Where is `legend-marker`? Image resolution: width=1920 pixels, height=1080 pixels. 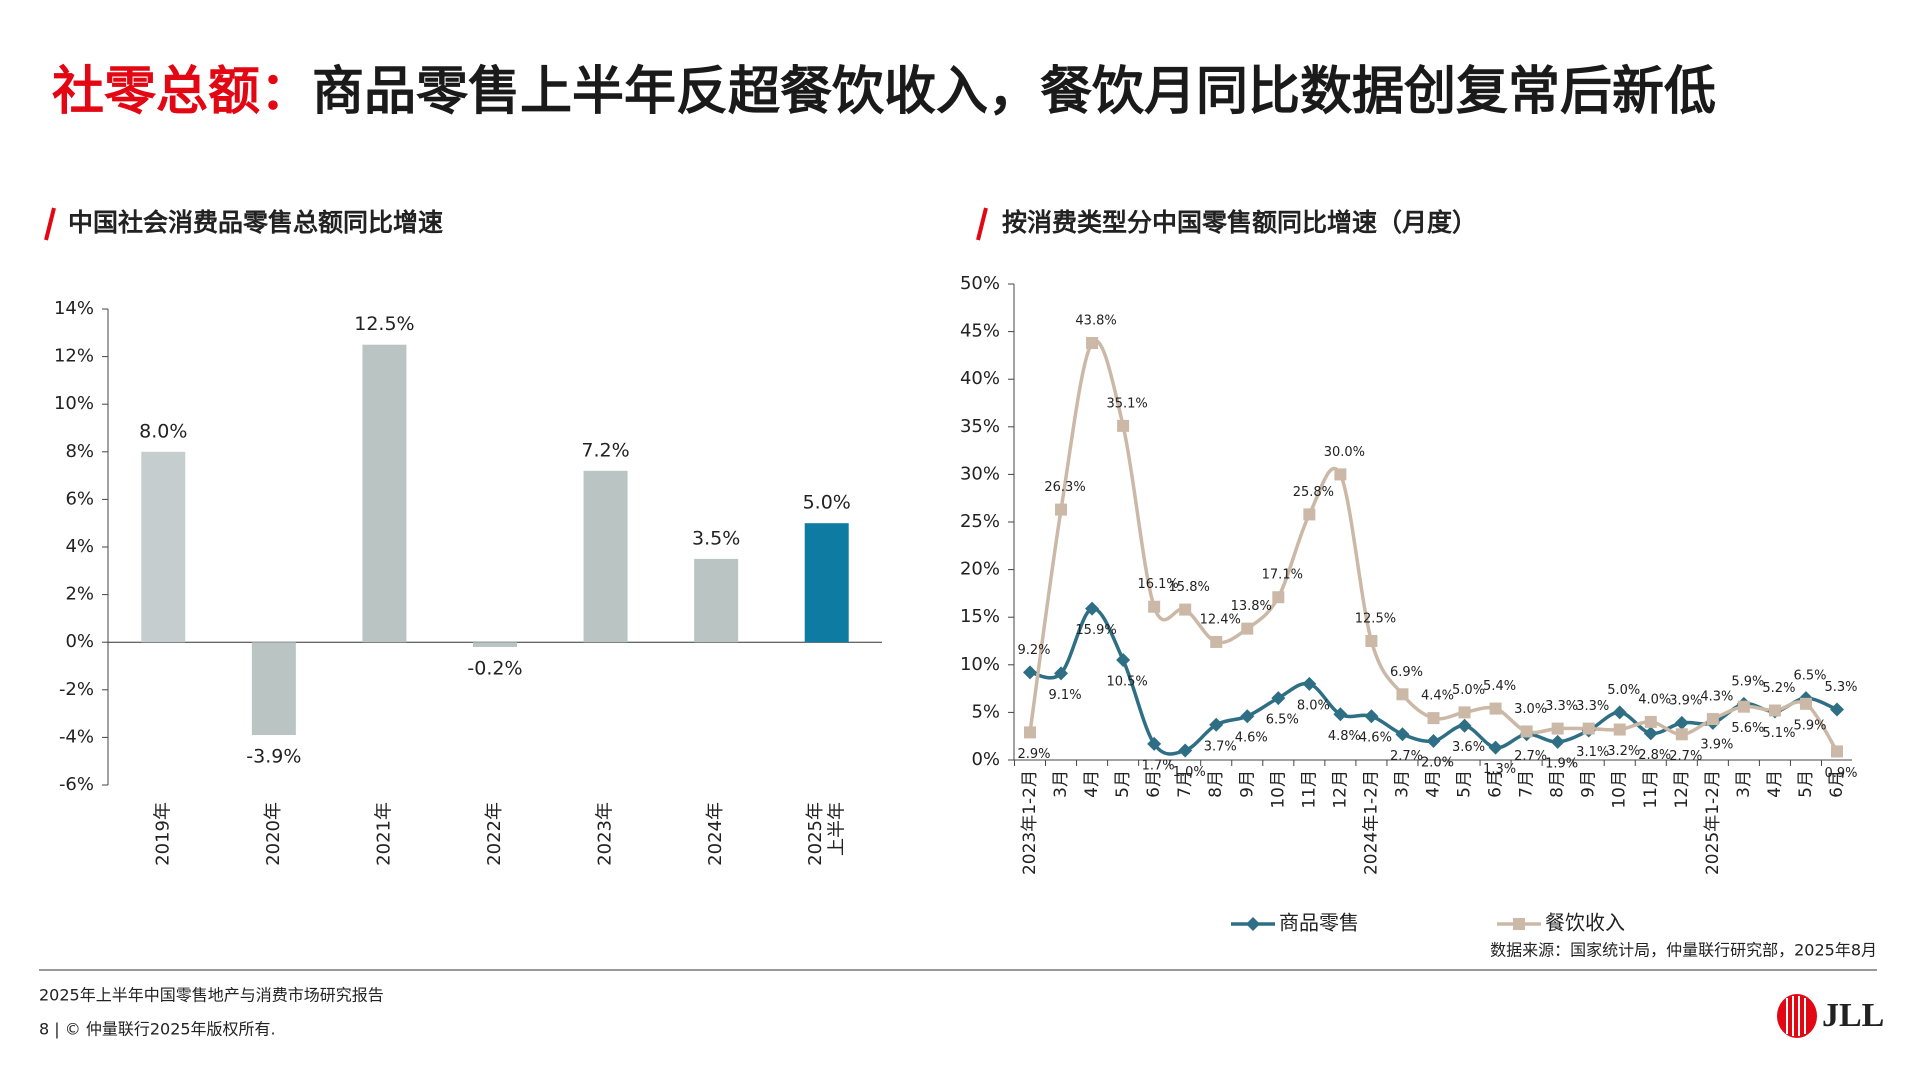
legend-marker is located at coordinates (1253, 924).